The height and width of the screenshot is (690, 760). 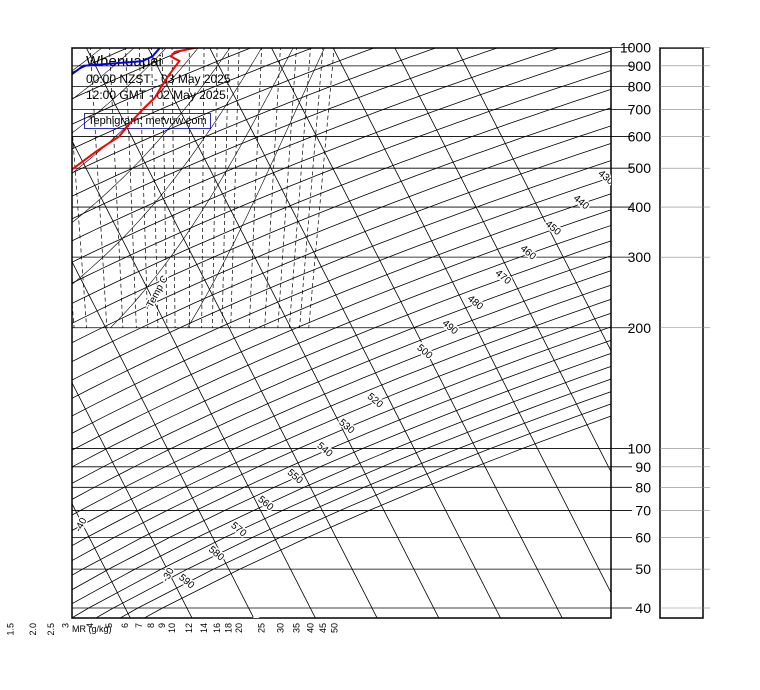 What do you see at coordinates (703, 656) in the screenshot?
I see `isotherm-label: 50` at bounding box center [703, 656].